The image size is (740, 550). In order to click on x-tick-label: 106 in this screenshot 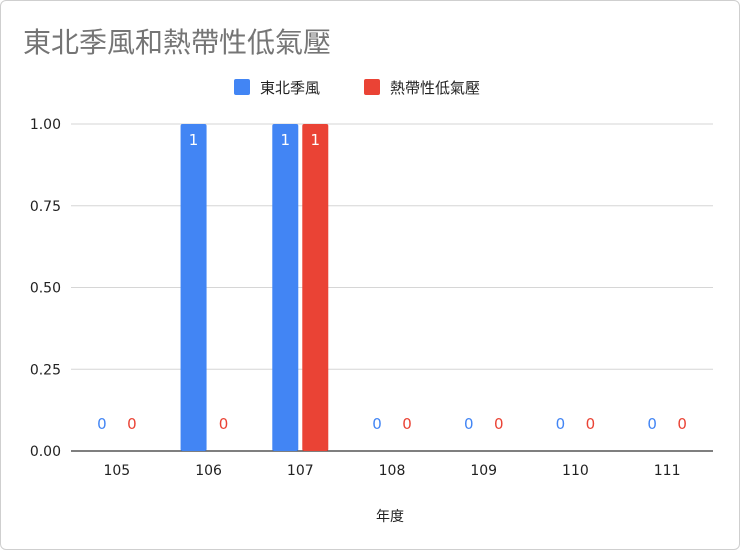, I will do `click(208, 471)`.